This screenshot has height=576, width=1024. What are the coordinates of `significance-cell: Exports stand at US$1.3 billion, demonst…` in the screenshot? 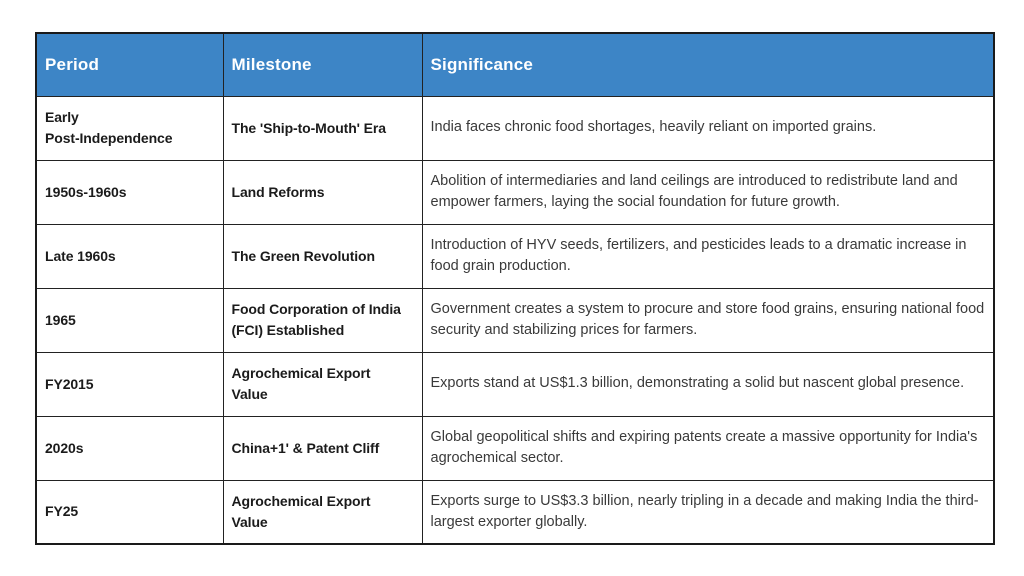 It's located at (708, 384).